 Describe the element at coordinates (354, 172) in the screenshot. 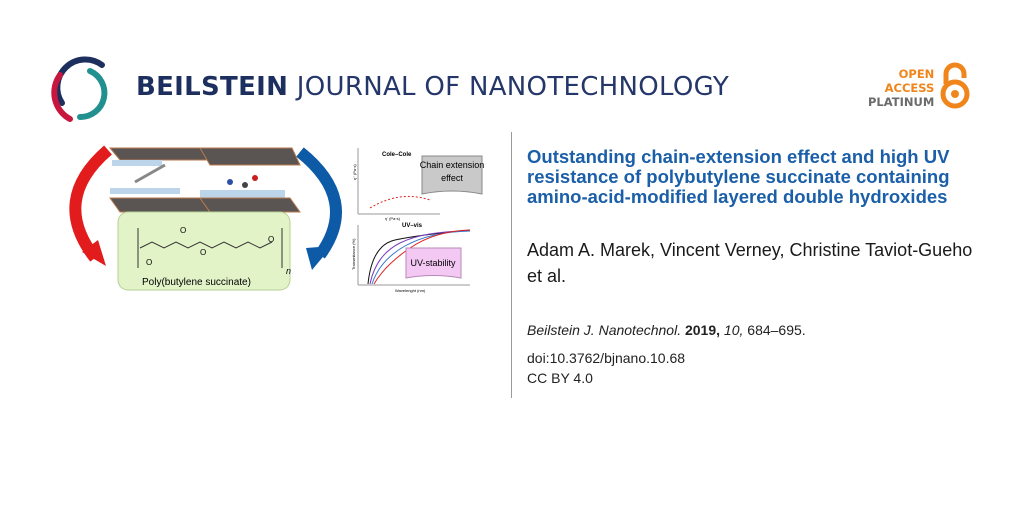

I see `svg-text: η'' (Pa·s)` at that location.